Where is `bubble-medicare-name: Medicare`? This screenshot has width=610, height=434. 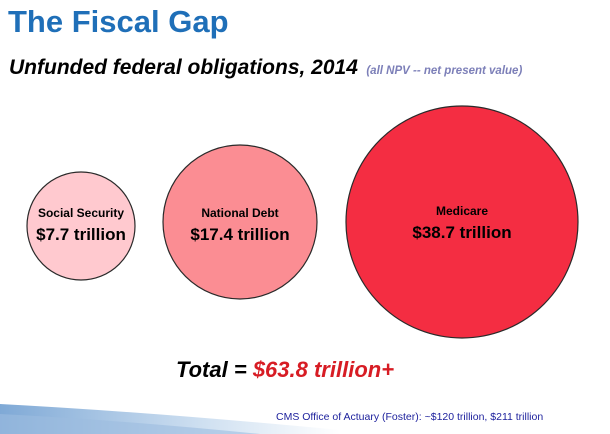
bubble-medicare-name: Medicare is located at coordinates (462, 211).